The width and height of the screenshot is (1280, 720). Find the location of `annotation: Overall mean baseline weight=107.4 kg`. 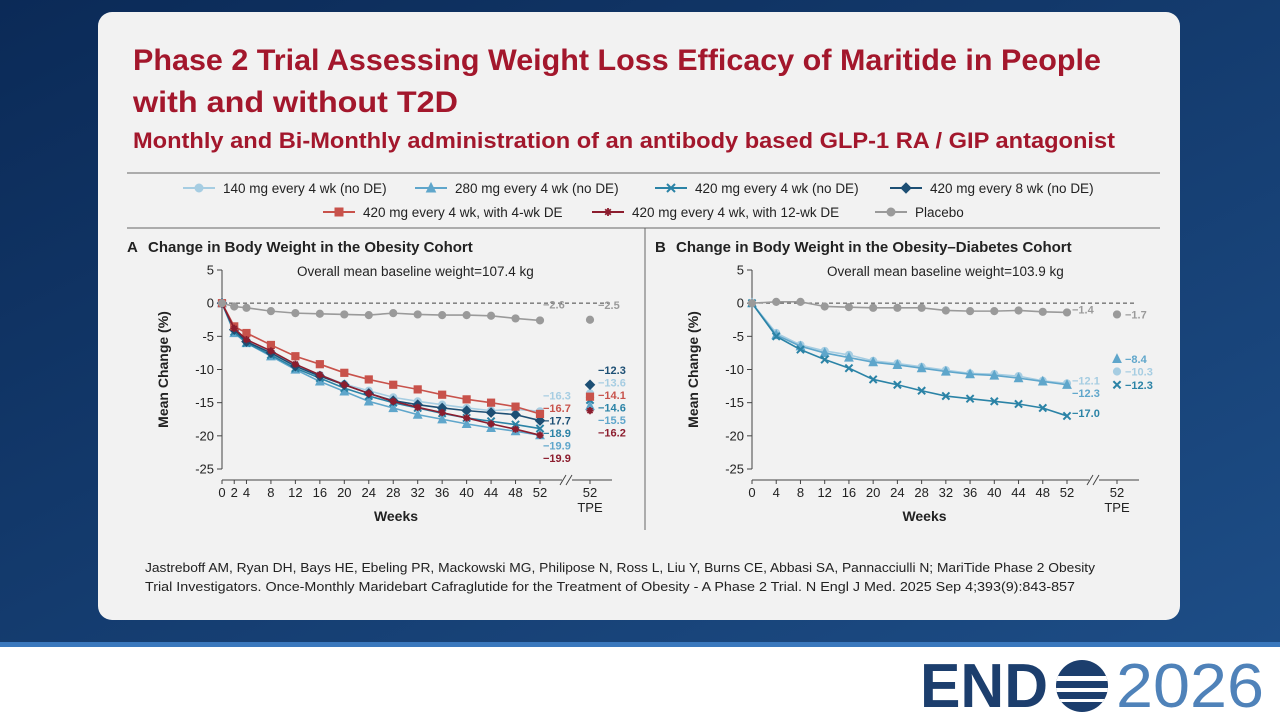

annotation: Overall mean baseline weight=107.4 kg is located at coordinates (415, 271).